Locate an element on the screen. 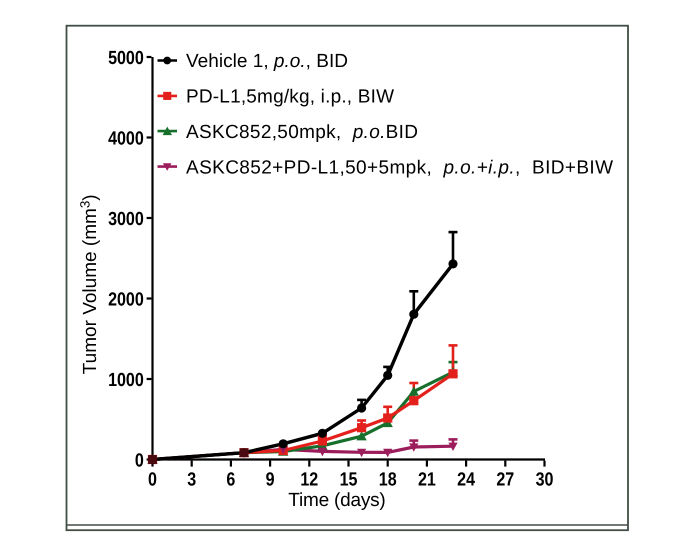 This screenshot has width=691, height=553. svg-text: Time (days) is located at coordinates (337, 500).